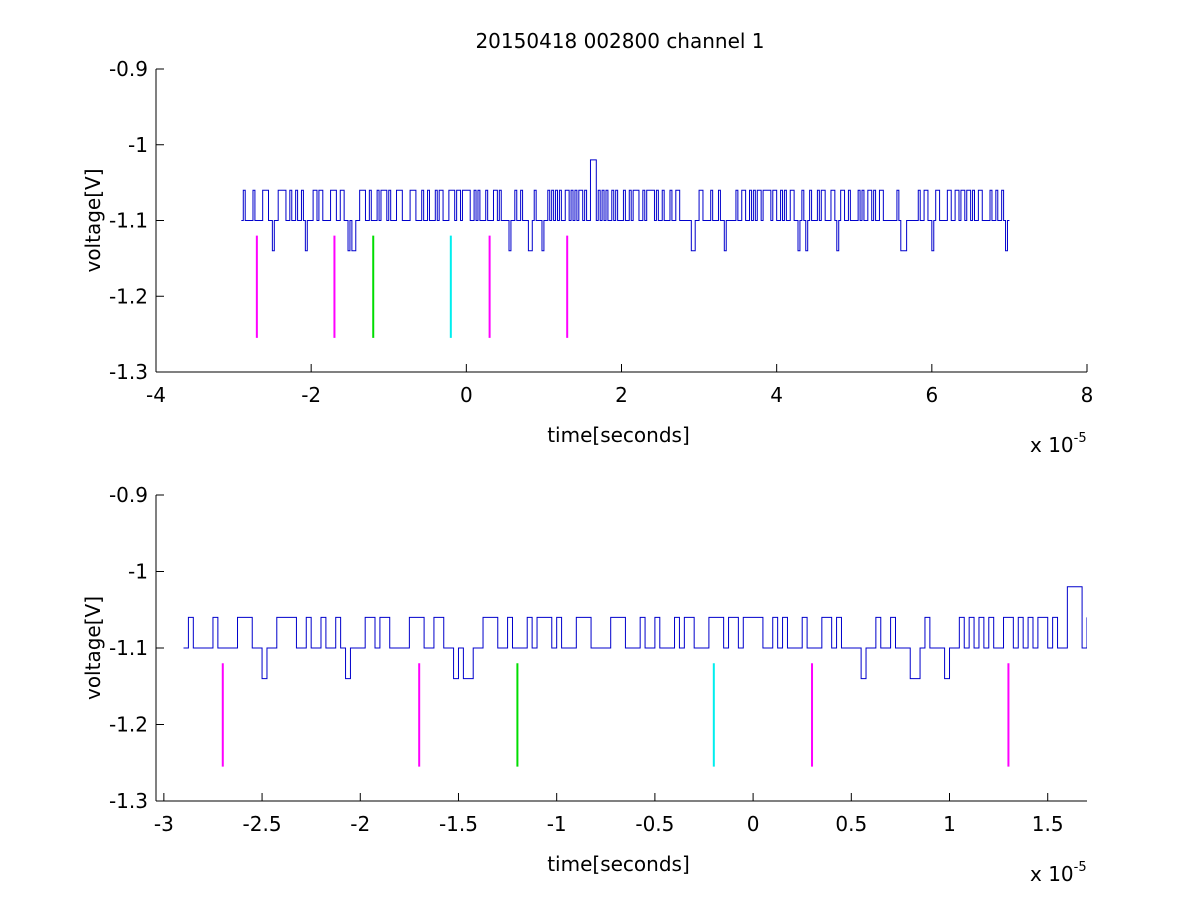 Image resolution: width=1200 pixels, height=901 pixels. Describe the element at coordinates (776, 395) in the screenshot. I see `x-tick-label: 4` at that location.